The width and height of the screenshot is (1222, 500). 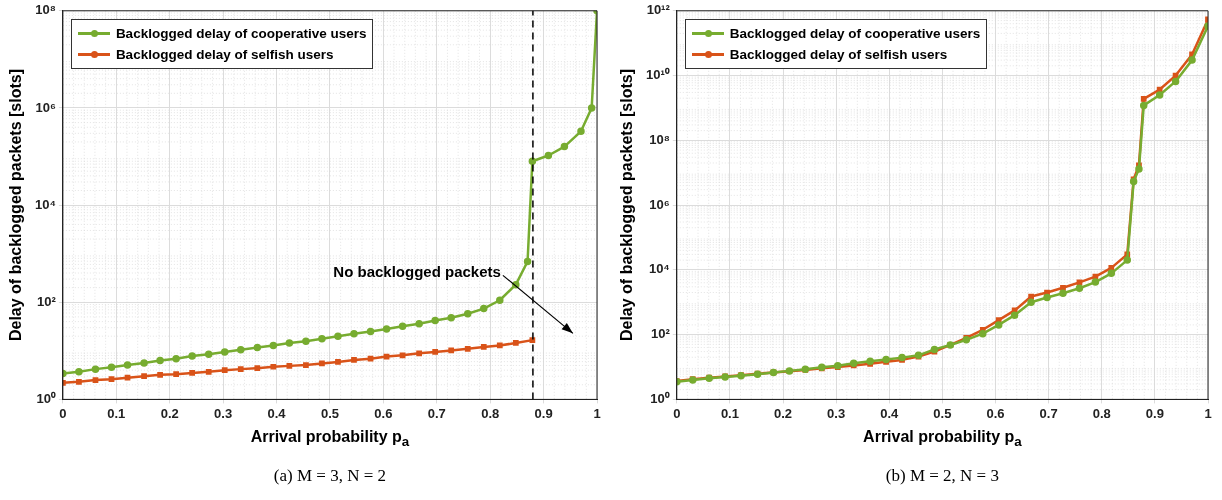 I want to click on text: (b) M = 2, N = 3, so click(x=942, y=476).